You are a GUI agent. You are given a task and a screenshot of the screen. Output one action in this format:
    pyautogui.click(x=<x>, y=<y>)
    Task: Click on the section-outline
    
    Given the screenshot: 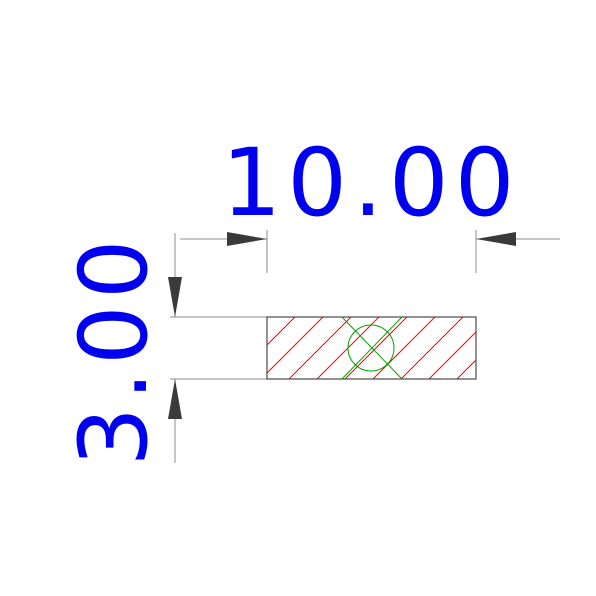 What is the action you would take?
    pyautogui.click(x=371, y=348)
    